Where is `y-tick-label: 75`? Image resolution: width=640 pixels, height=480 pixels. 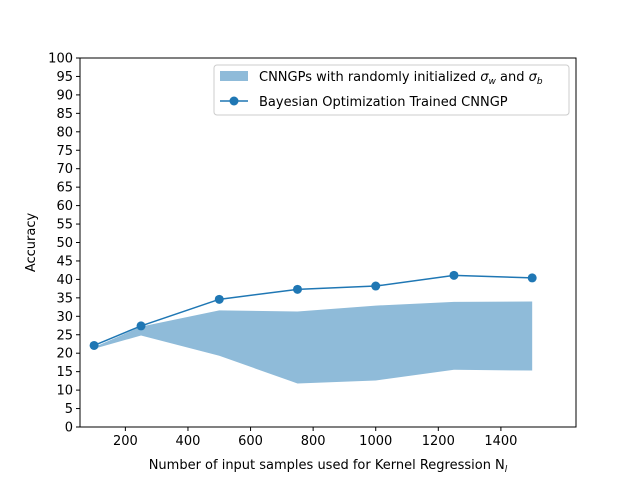 y-tick-label: 75 is located at coordinates (64, 151).